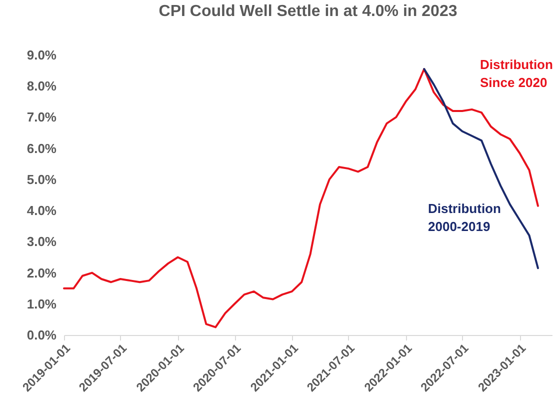 The height and width of the screenshot is (415, 560). I want to click on y-tick-label: 1.0%, so click(41, 304).